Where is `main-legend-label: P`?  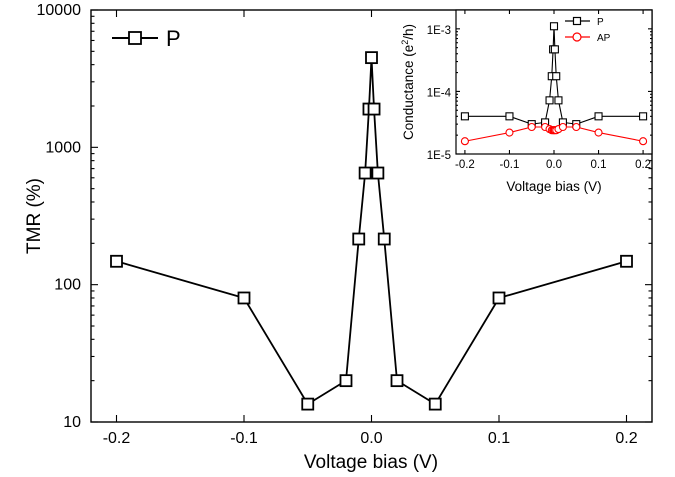 main-legend-label: P is located at coordinates (173, 38).